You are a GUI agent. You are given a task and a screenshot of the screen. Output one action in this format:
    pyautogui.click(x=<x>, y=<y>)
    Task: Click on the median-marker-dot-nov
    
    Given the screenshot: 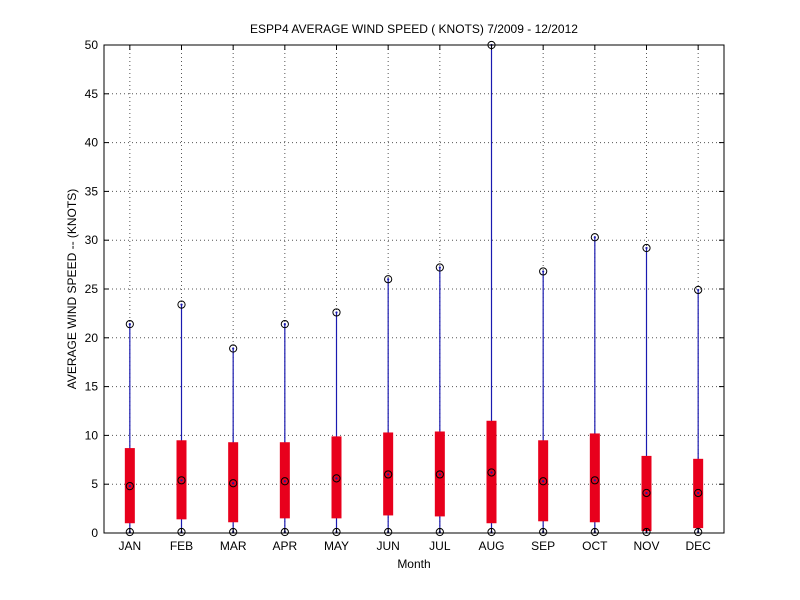 What is the action you would take?
    pyautogui.click(x=646, y=493)
    